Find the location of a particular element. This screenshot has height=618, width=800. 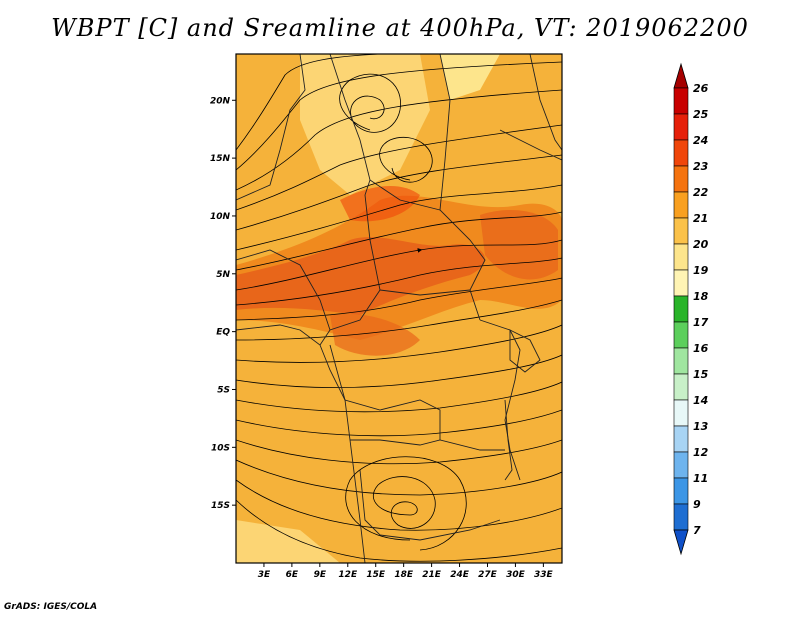

warm-patch-north is located at coordinates (380, 203).